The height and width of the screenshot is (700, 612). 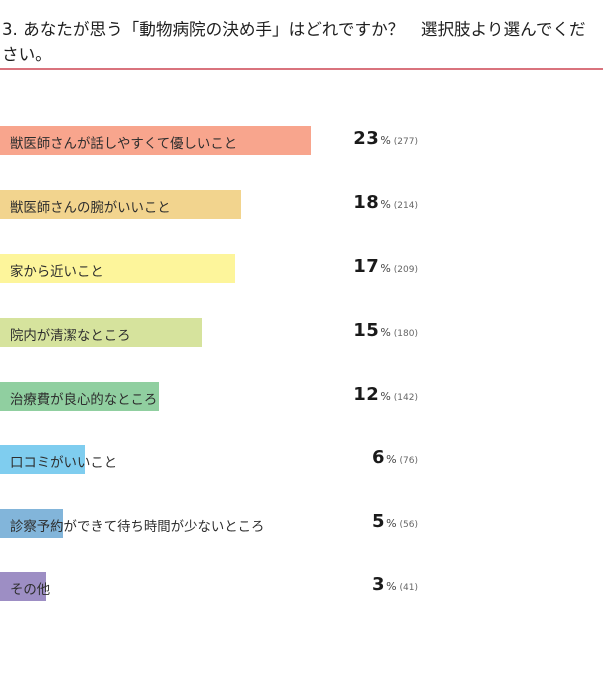 I want to click on result-label: 獣医師さんの腕がいいこと, so click(x=90, y=208).